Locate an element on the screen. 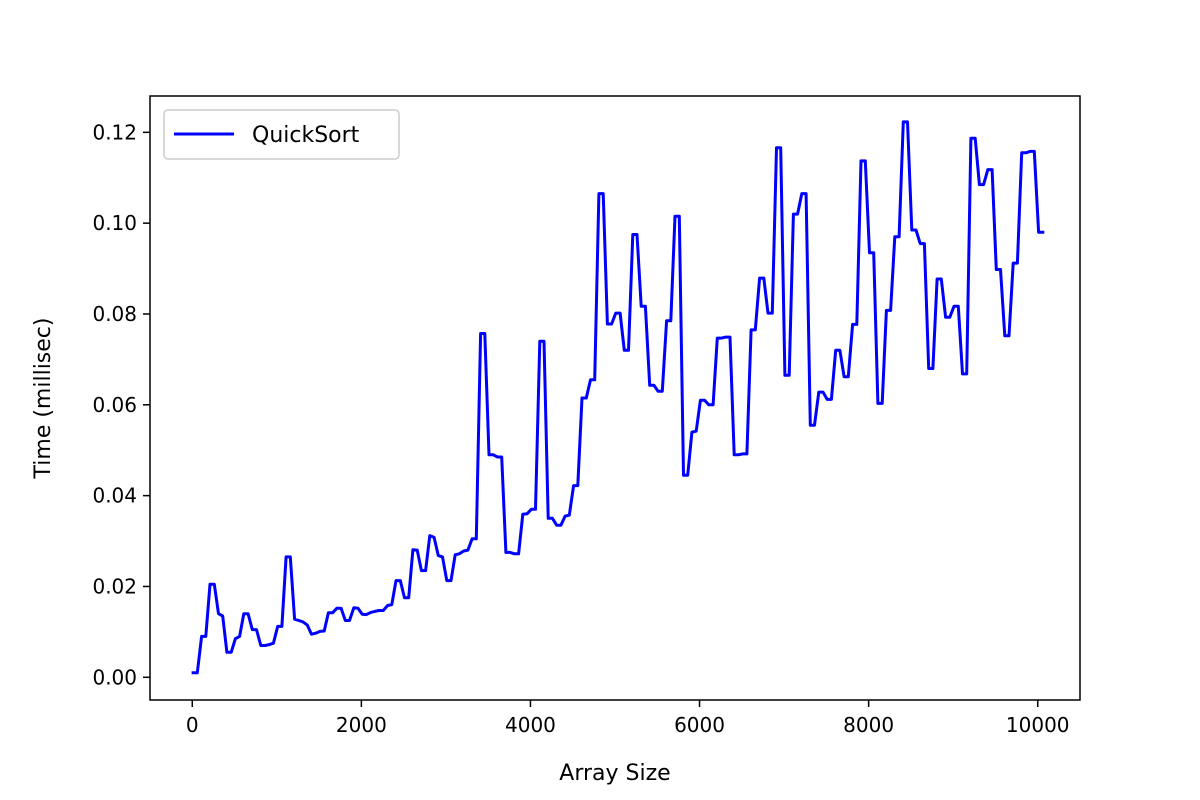 Image resolution: width=1200 pixels, height=800 pixels. y-tick-label: 0.04 is located at coordinates (114, 496).